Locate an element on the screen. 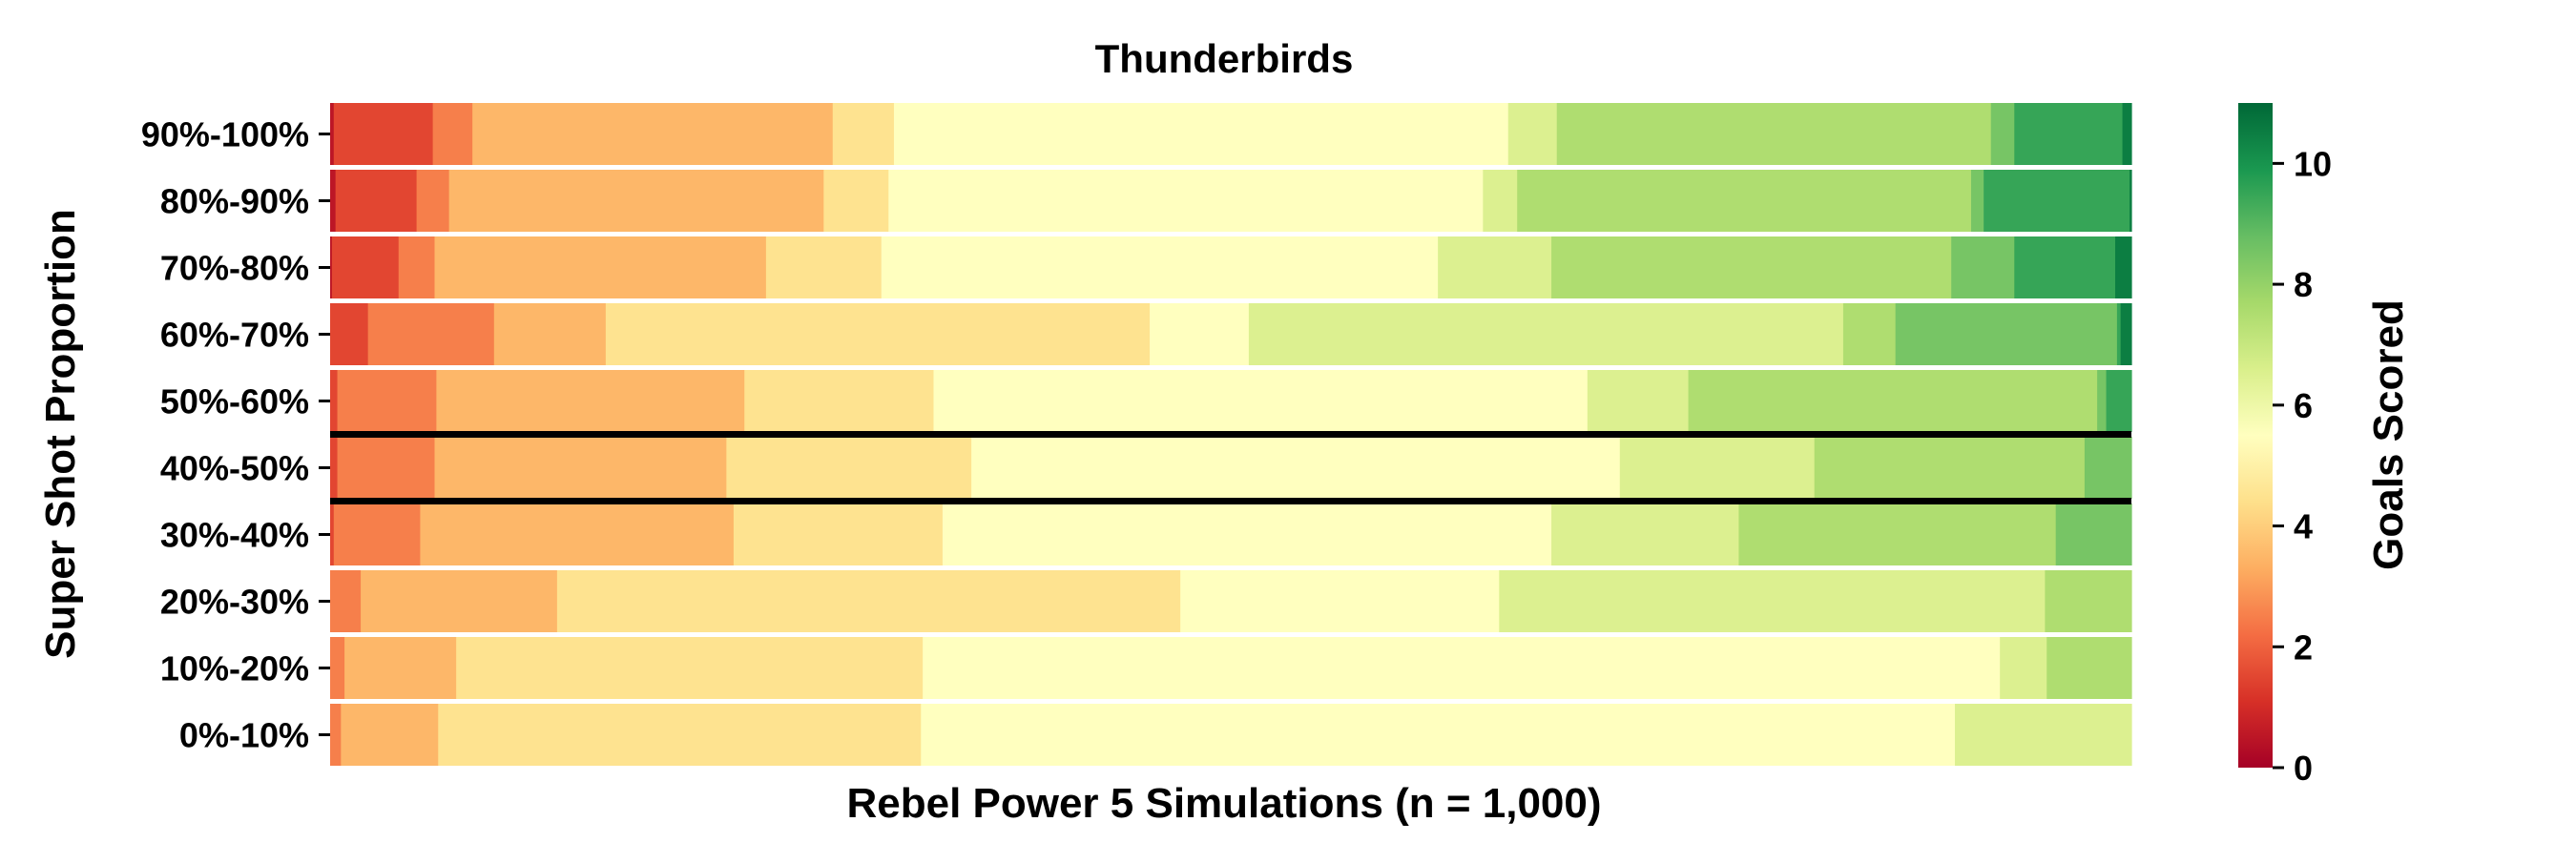 Image resolution: width=2576 pixels, height=863 pixels. colorbar-tick-label: 10 is located at coordinates (2313, 163).